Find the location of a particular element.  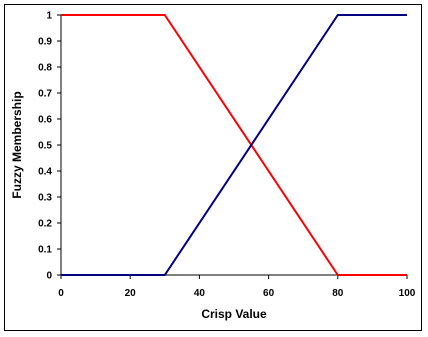

x-axis-label: Crisp Value is located at coordinates (234, 314).